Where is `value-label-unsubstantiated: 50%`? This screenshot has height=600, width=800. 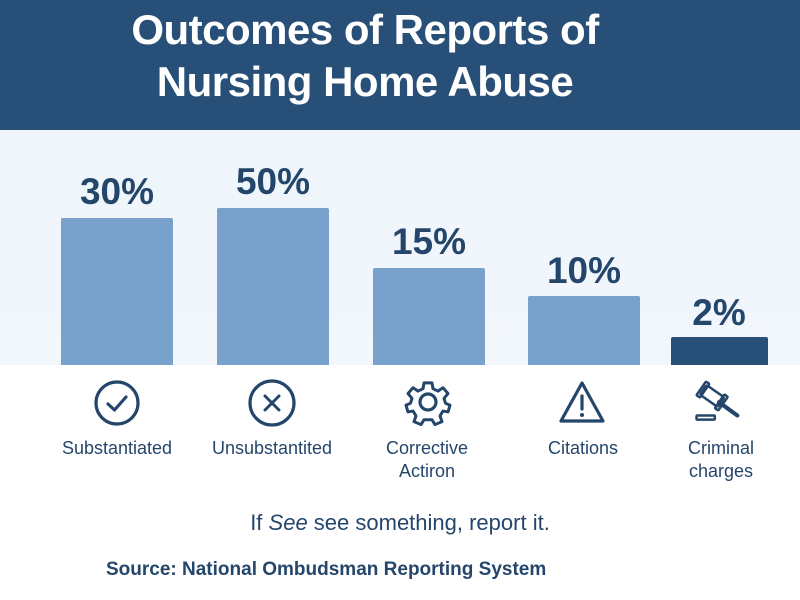 value-label-unsubstantiated: 50% is located at coordinates (273, 181).